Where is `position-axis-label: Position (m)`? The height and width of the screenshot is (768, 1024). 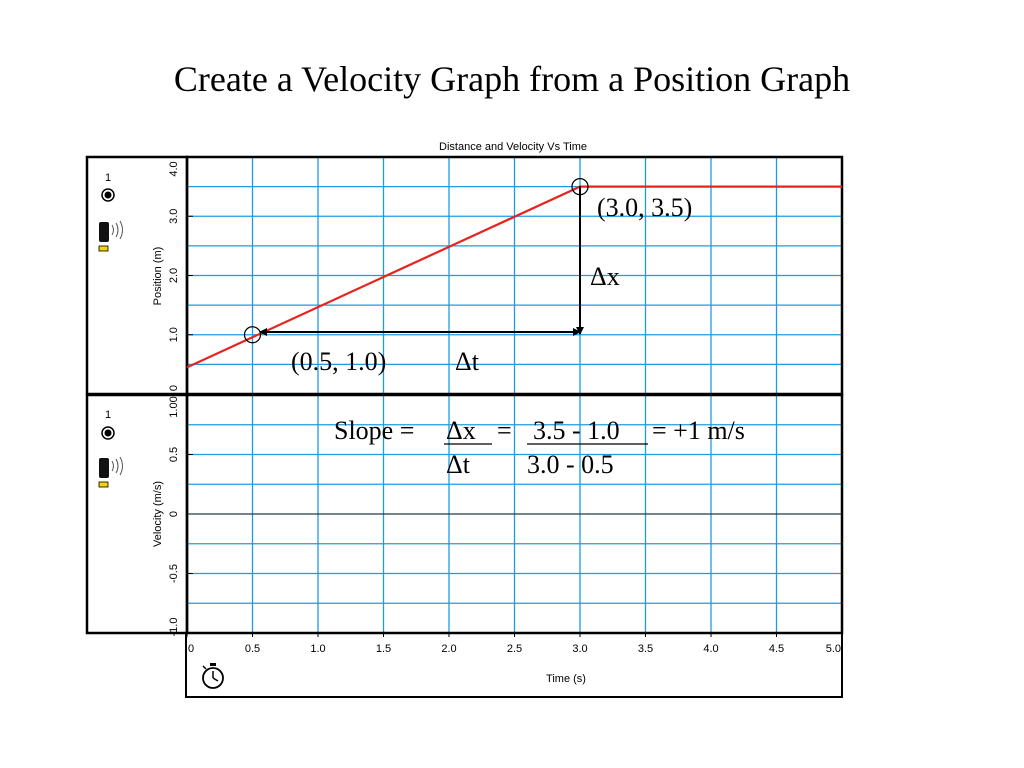 position-axis-label: Position (m) is located at coordinates (158, 276).